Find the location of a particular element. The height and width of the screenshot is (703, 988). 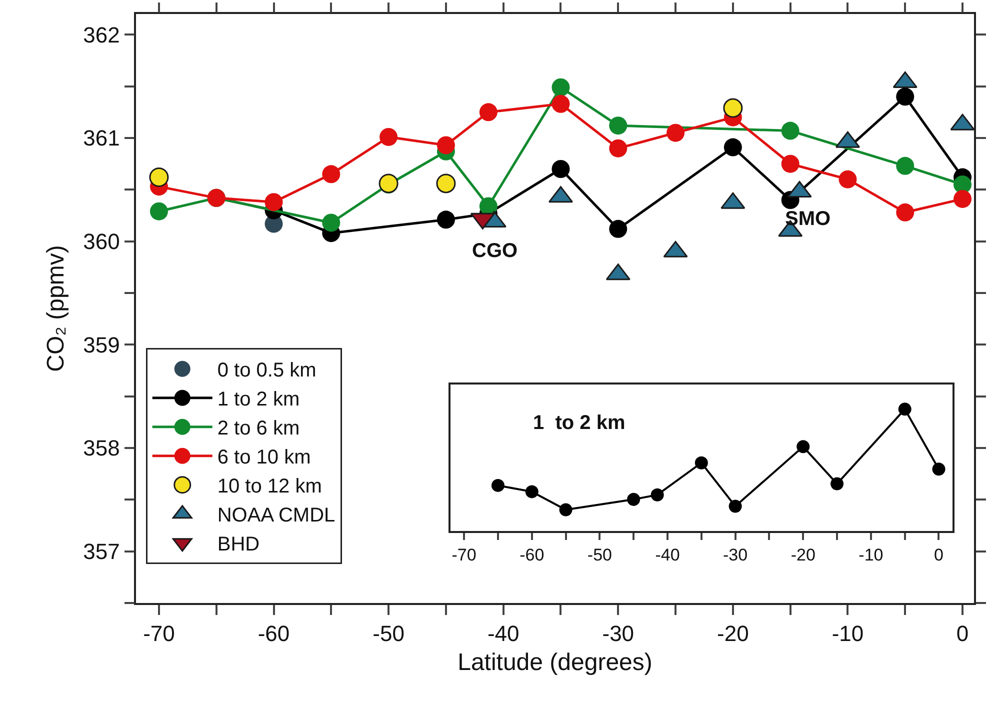

y-tick-label: 359 is located at coordinates (101, 345).